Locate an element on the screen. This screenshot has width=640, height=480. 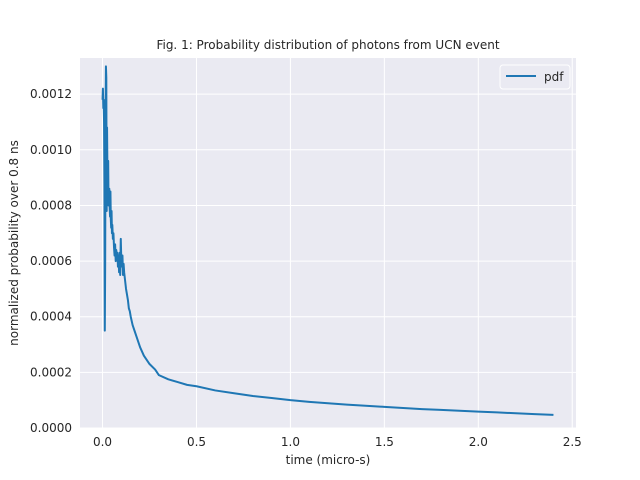
x-tick-label: 0.5 is located at coordinates (196, 442).